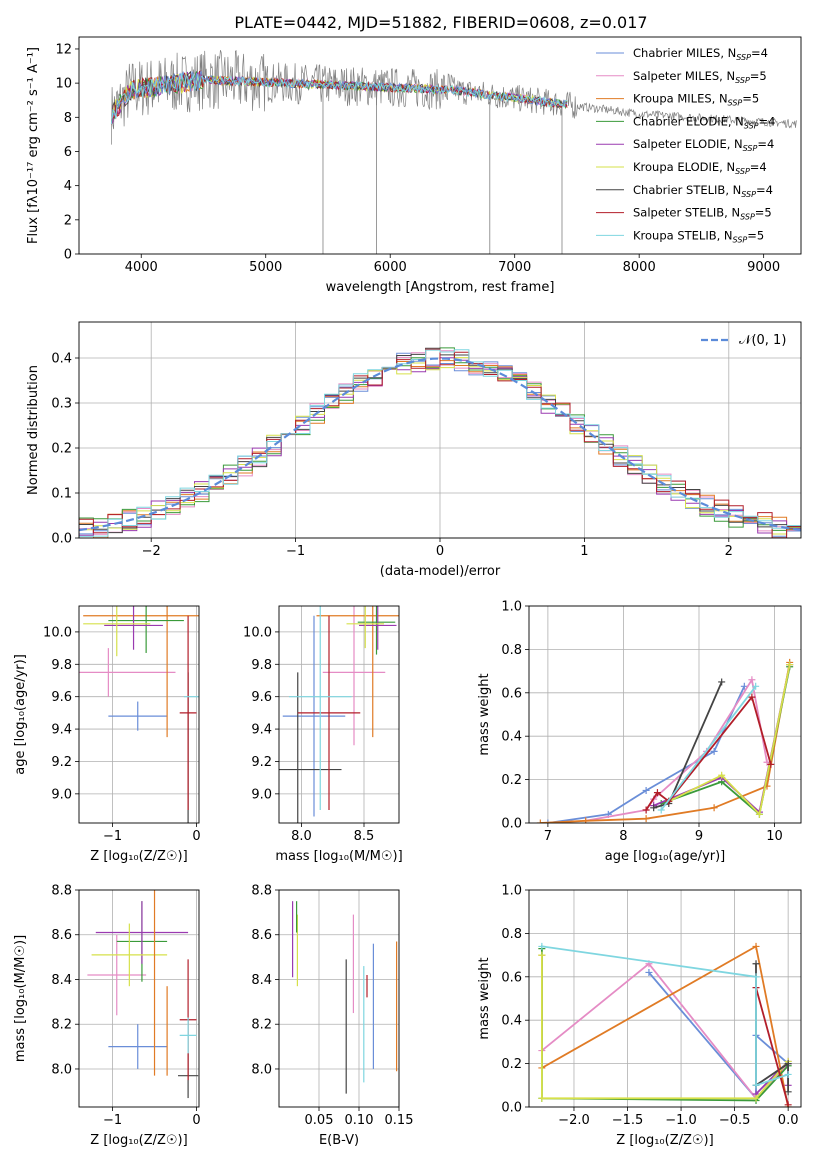  What do you see at coordinates (339, 1140) in the screenshot?
I see `x-axis-label: E(B-V)` at bounding box center [339, 1140].